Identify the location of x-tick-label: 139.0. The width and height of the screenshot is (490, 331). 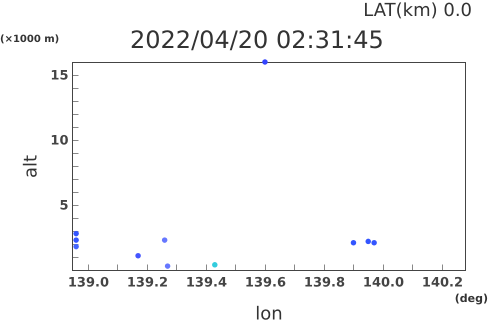
(88, 283).